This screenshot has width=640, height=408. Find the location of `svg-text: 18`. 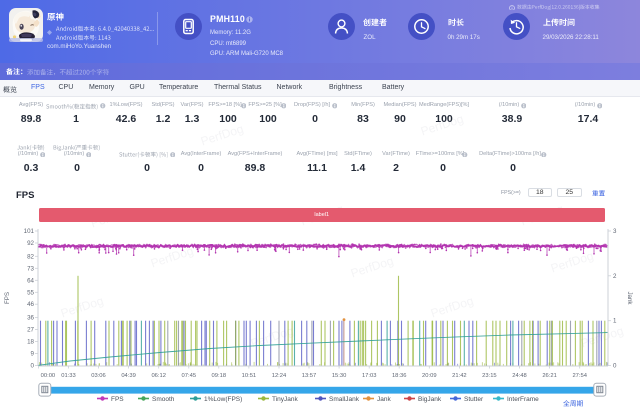

svg-text: 18 is located at coordinates (30, 342).